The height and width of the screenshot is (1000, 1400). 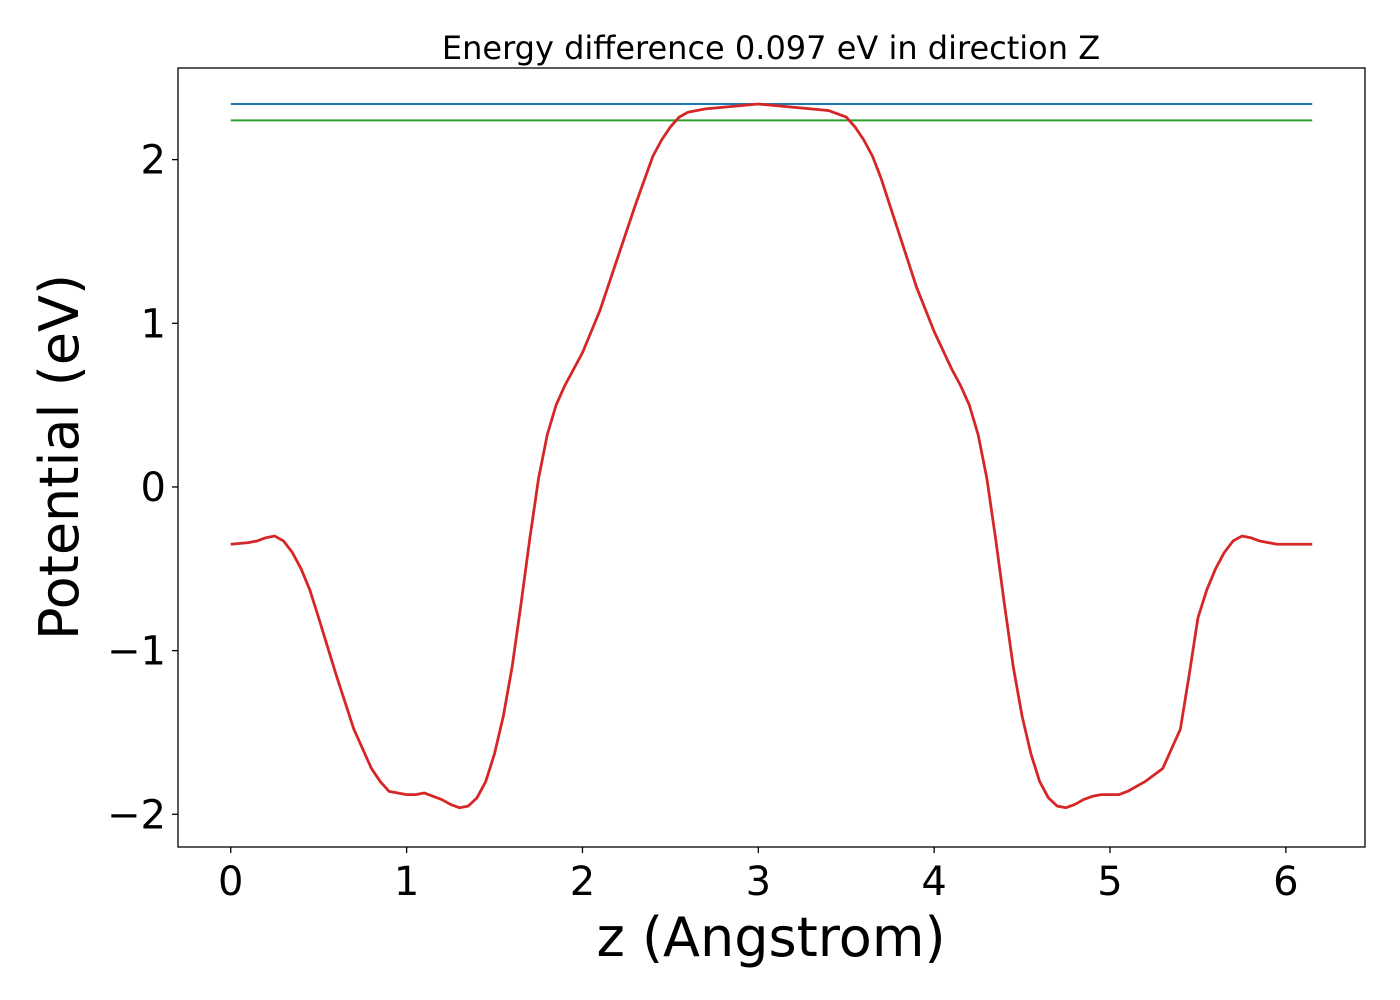 What do you see at coordinates (153, 488) in the screenshot?
I see `y-tick-label: 0` at bounding box center [153, 488].